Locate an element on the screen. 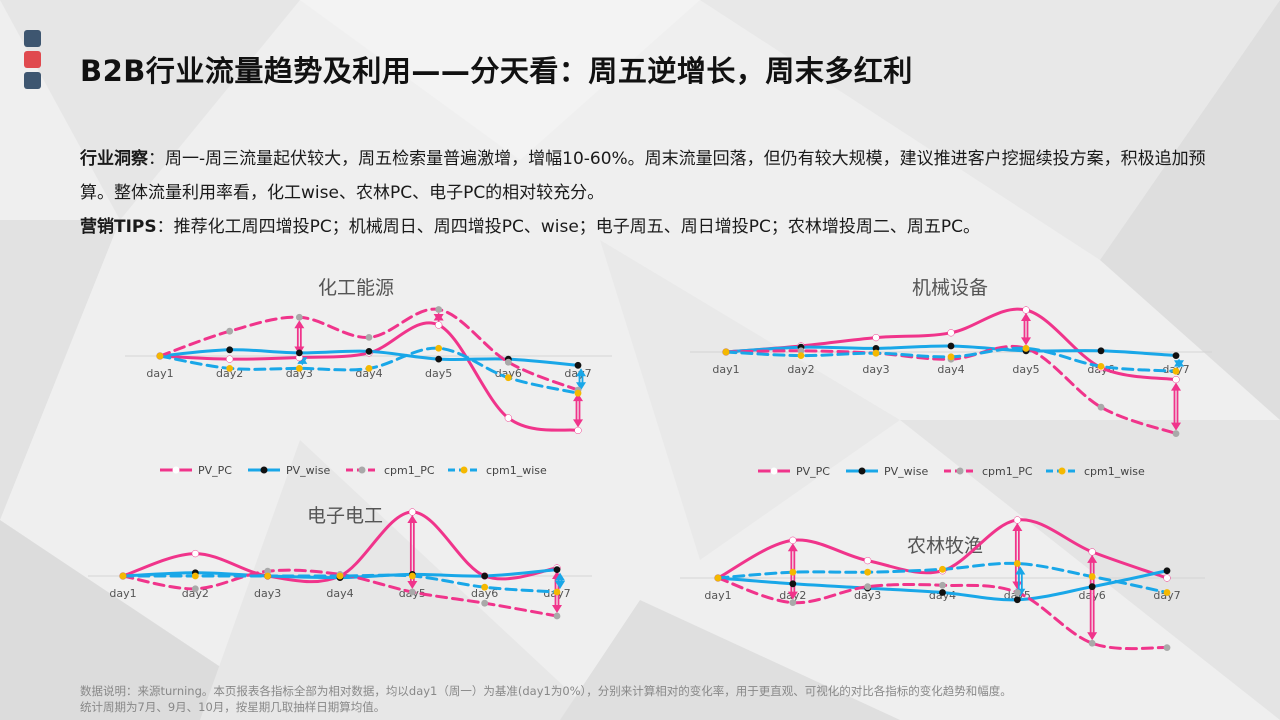 The width and height of the screenshot is (1280, 720). logo-square-top is located at coordinates (32, 38).